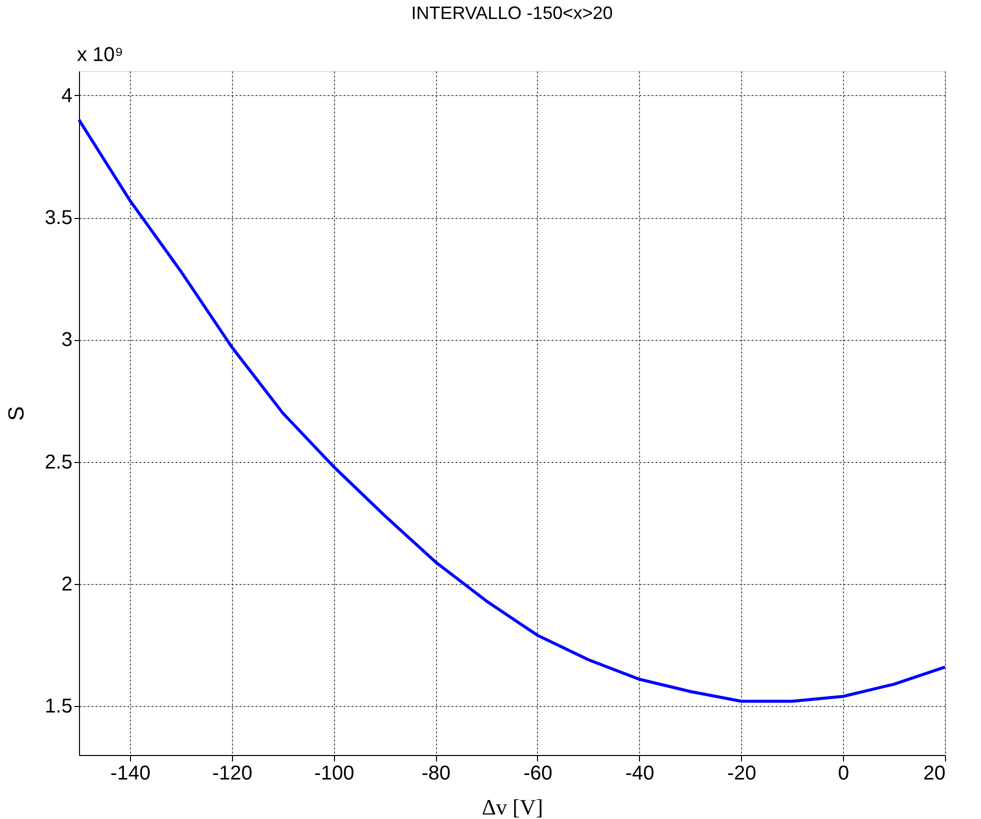 The image size is (981, 819). Describe the element at coordinates (16, 413) in the screenshot. I see `y-axis-title: S` at that location.